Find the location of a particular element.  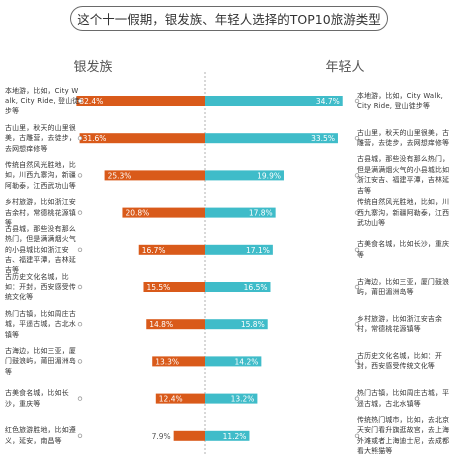

silver-series-header: 银发族 is located at coordinates (93, 67).